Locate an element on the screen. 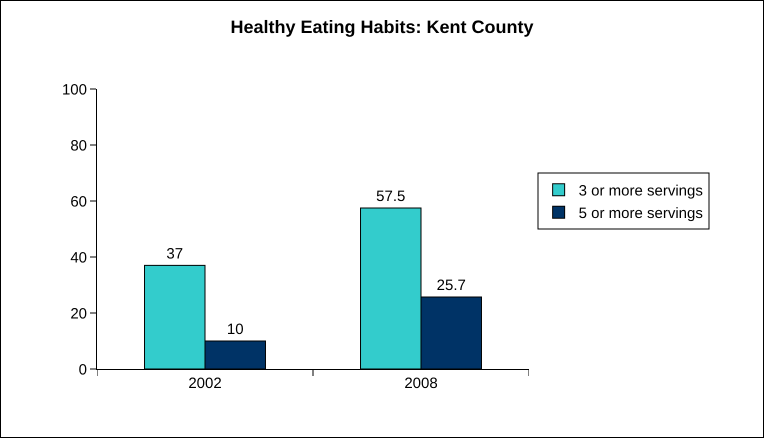 This screenshot has height=438, width=764. data-label: 37 is located at coordinates (175, 253).